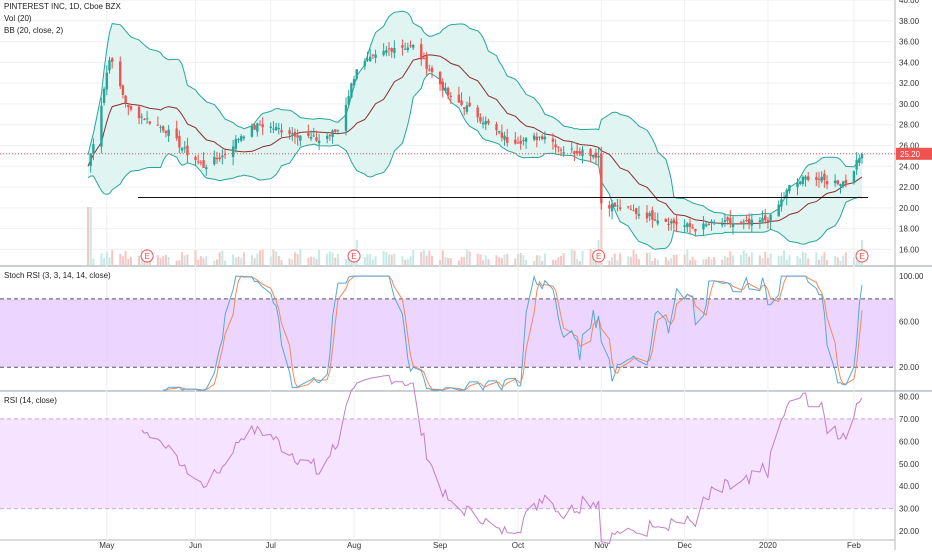 The image size is (932, 555). What do you see at coordinates (909, 486) in the screenshot?
I see `rsi-tick-label: 40.00` at bounding box center [909, 486].